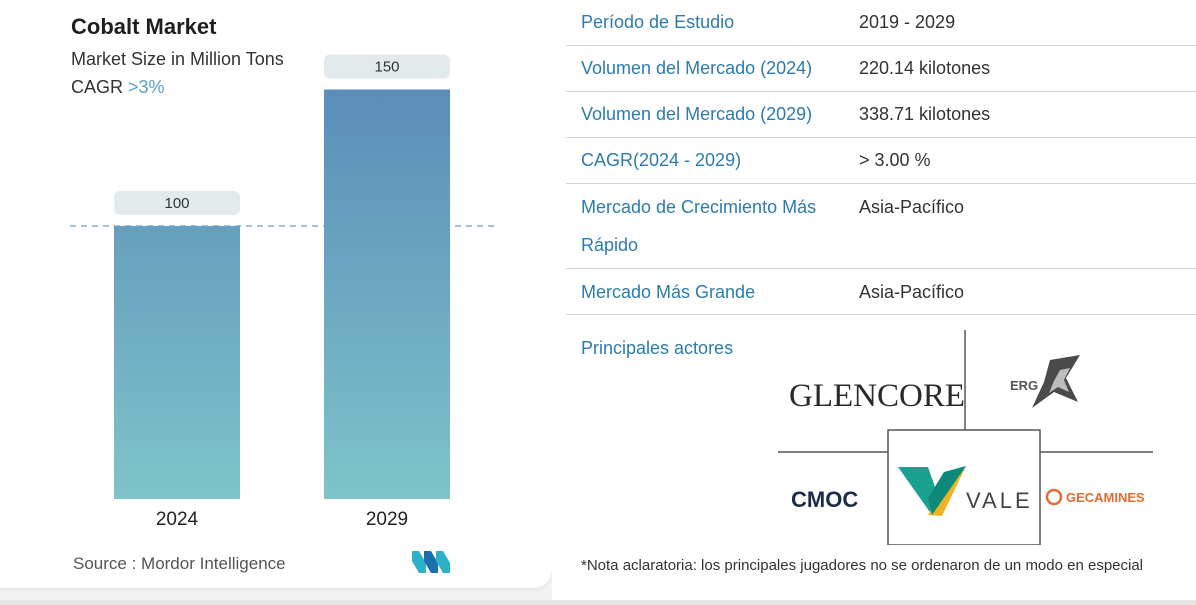 The image size is (1196, 605). I want to click on cmoc-logo: CMOC, so click(824, 499).